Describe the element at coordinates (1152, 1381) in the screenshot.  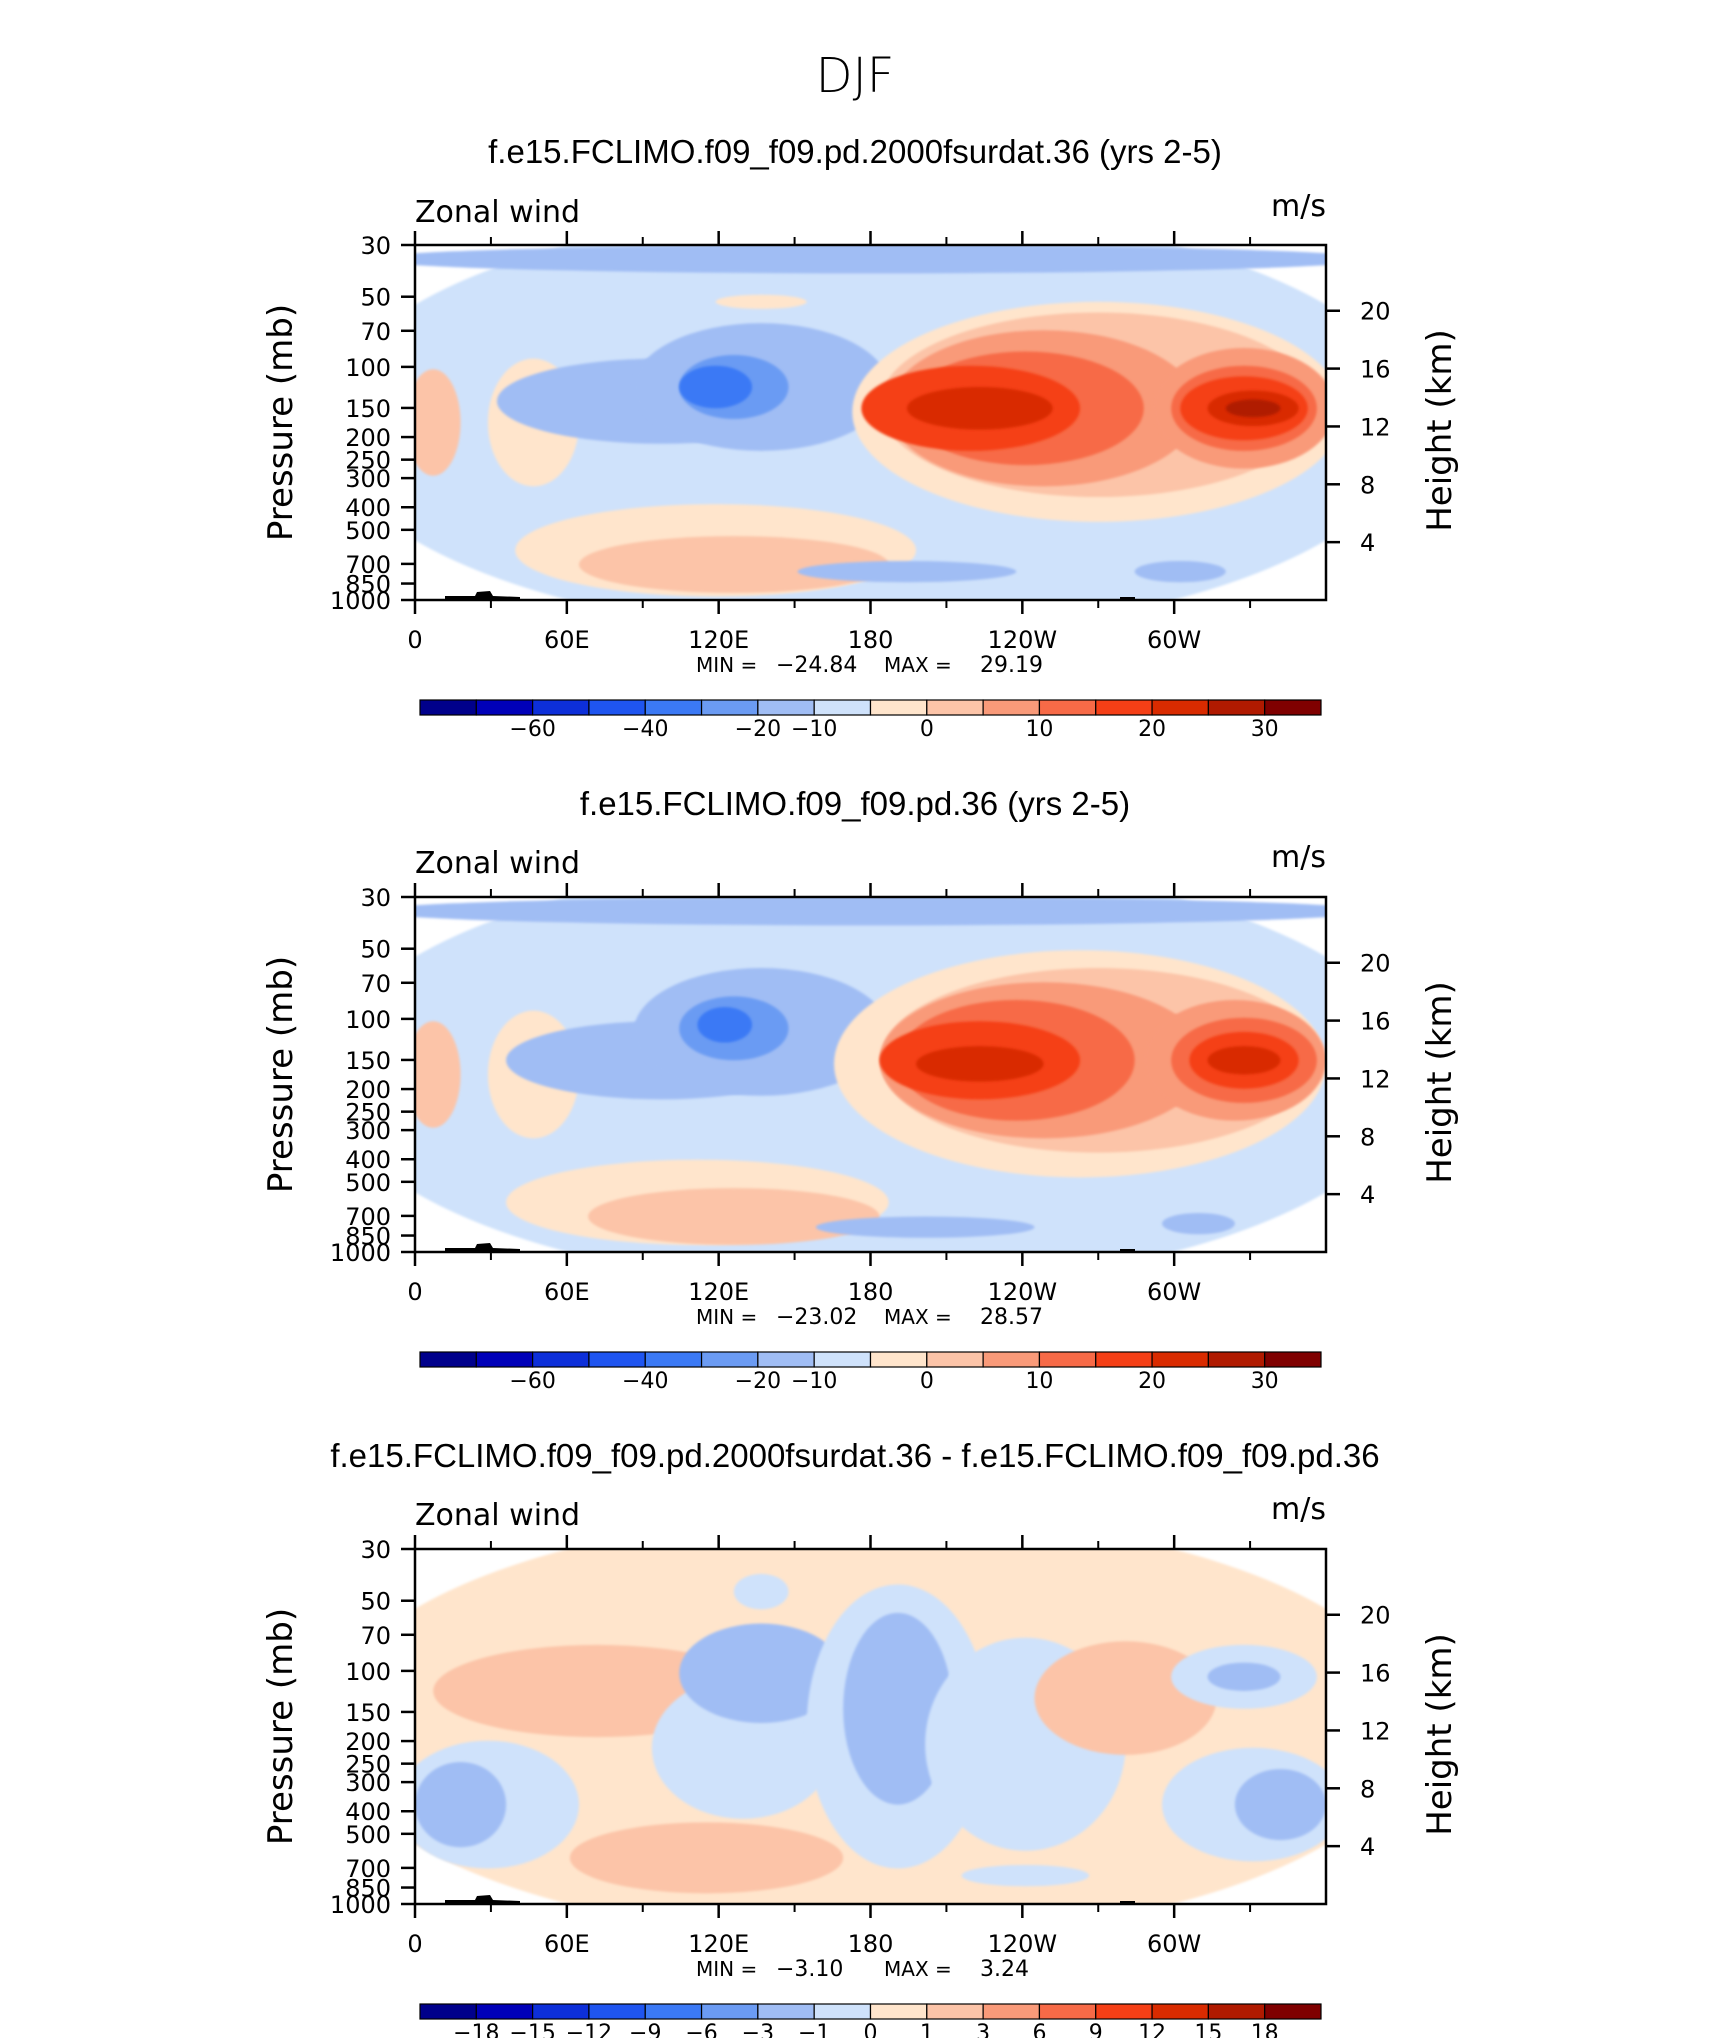
I see `colorbar-label: 20` at that location.